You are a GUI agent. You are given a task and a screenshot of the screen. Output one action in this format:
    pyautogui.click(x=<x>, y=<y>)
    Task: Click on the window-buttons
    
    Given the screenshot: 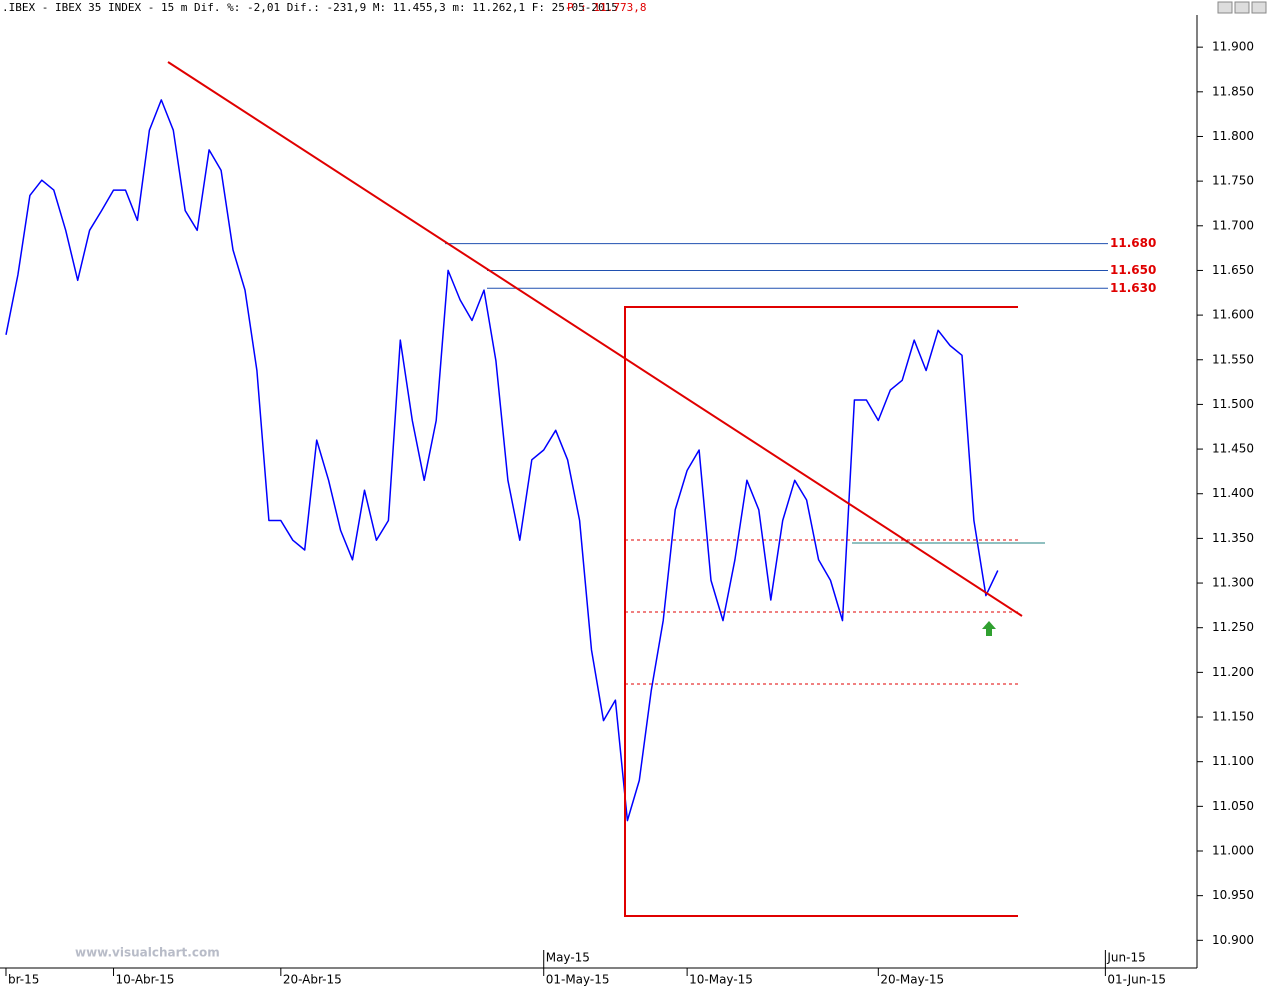 What is the action you would take?
    pyautogui.click(x=1242, y=7)
    